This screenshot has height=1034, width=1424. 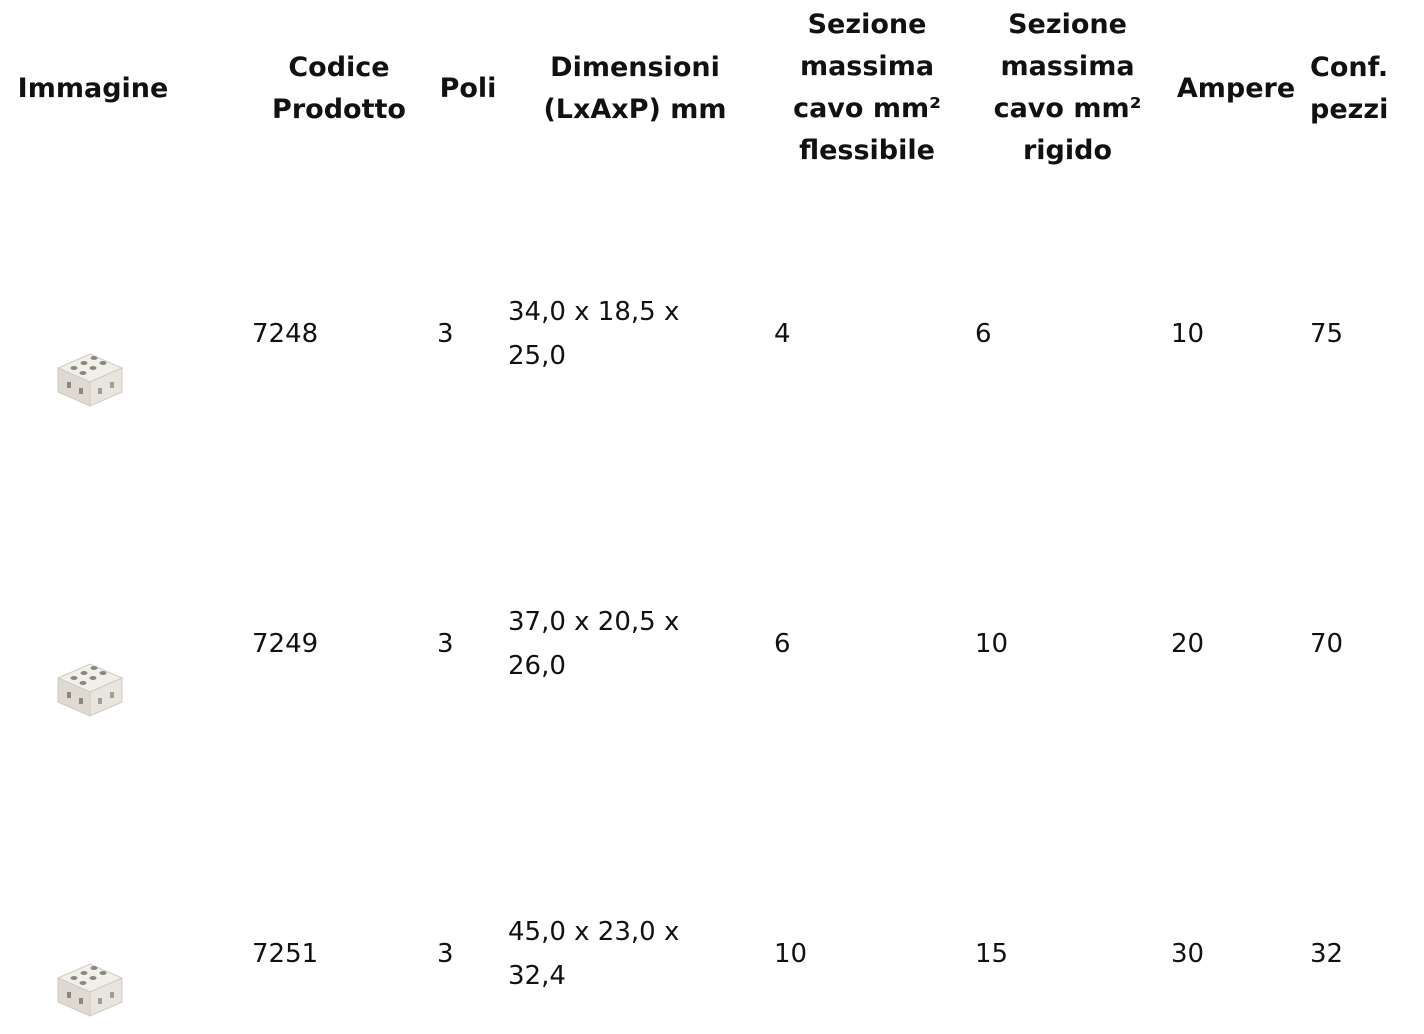 What do you see at coordinates (285, 954) in the screenshot?
I see `product-code: 7251` at bounding box center [285, 954].